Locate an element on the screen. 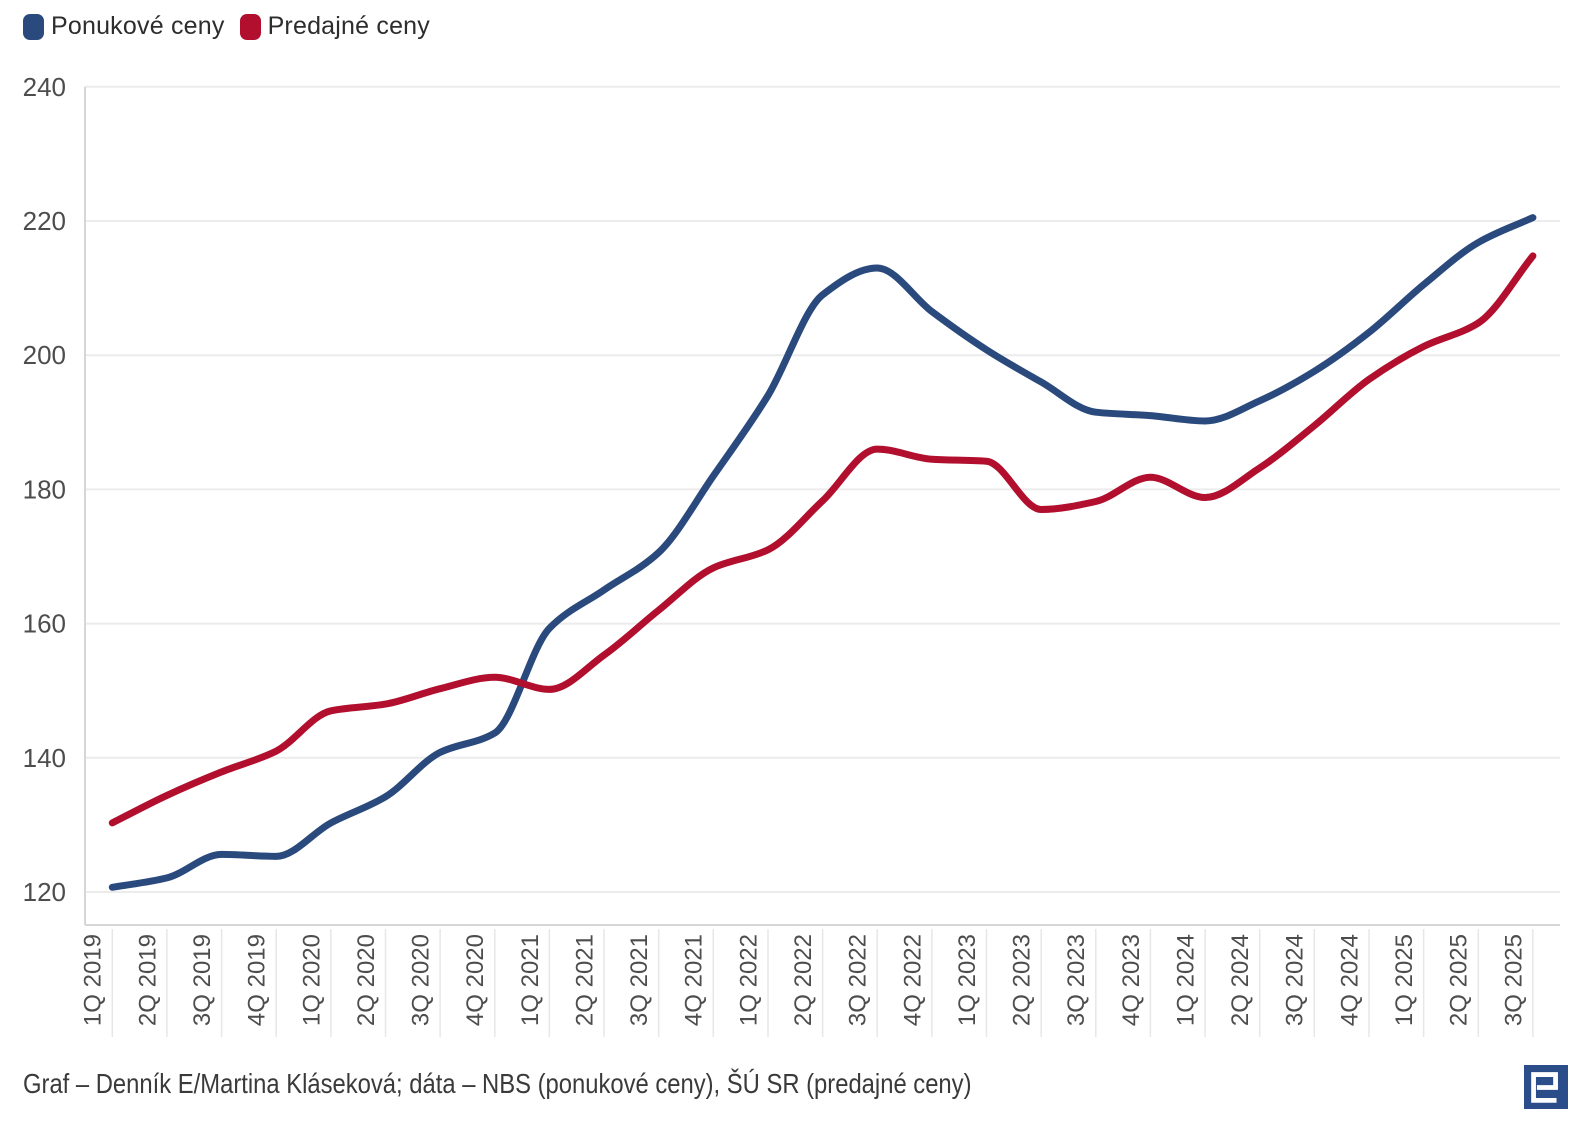  legend-swatch-blue-icon is located at coordinates (33, 26).